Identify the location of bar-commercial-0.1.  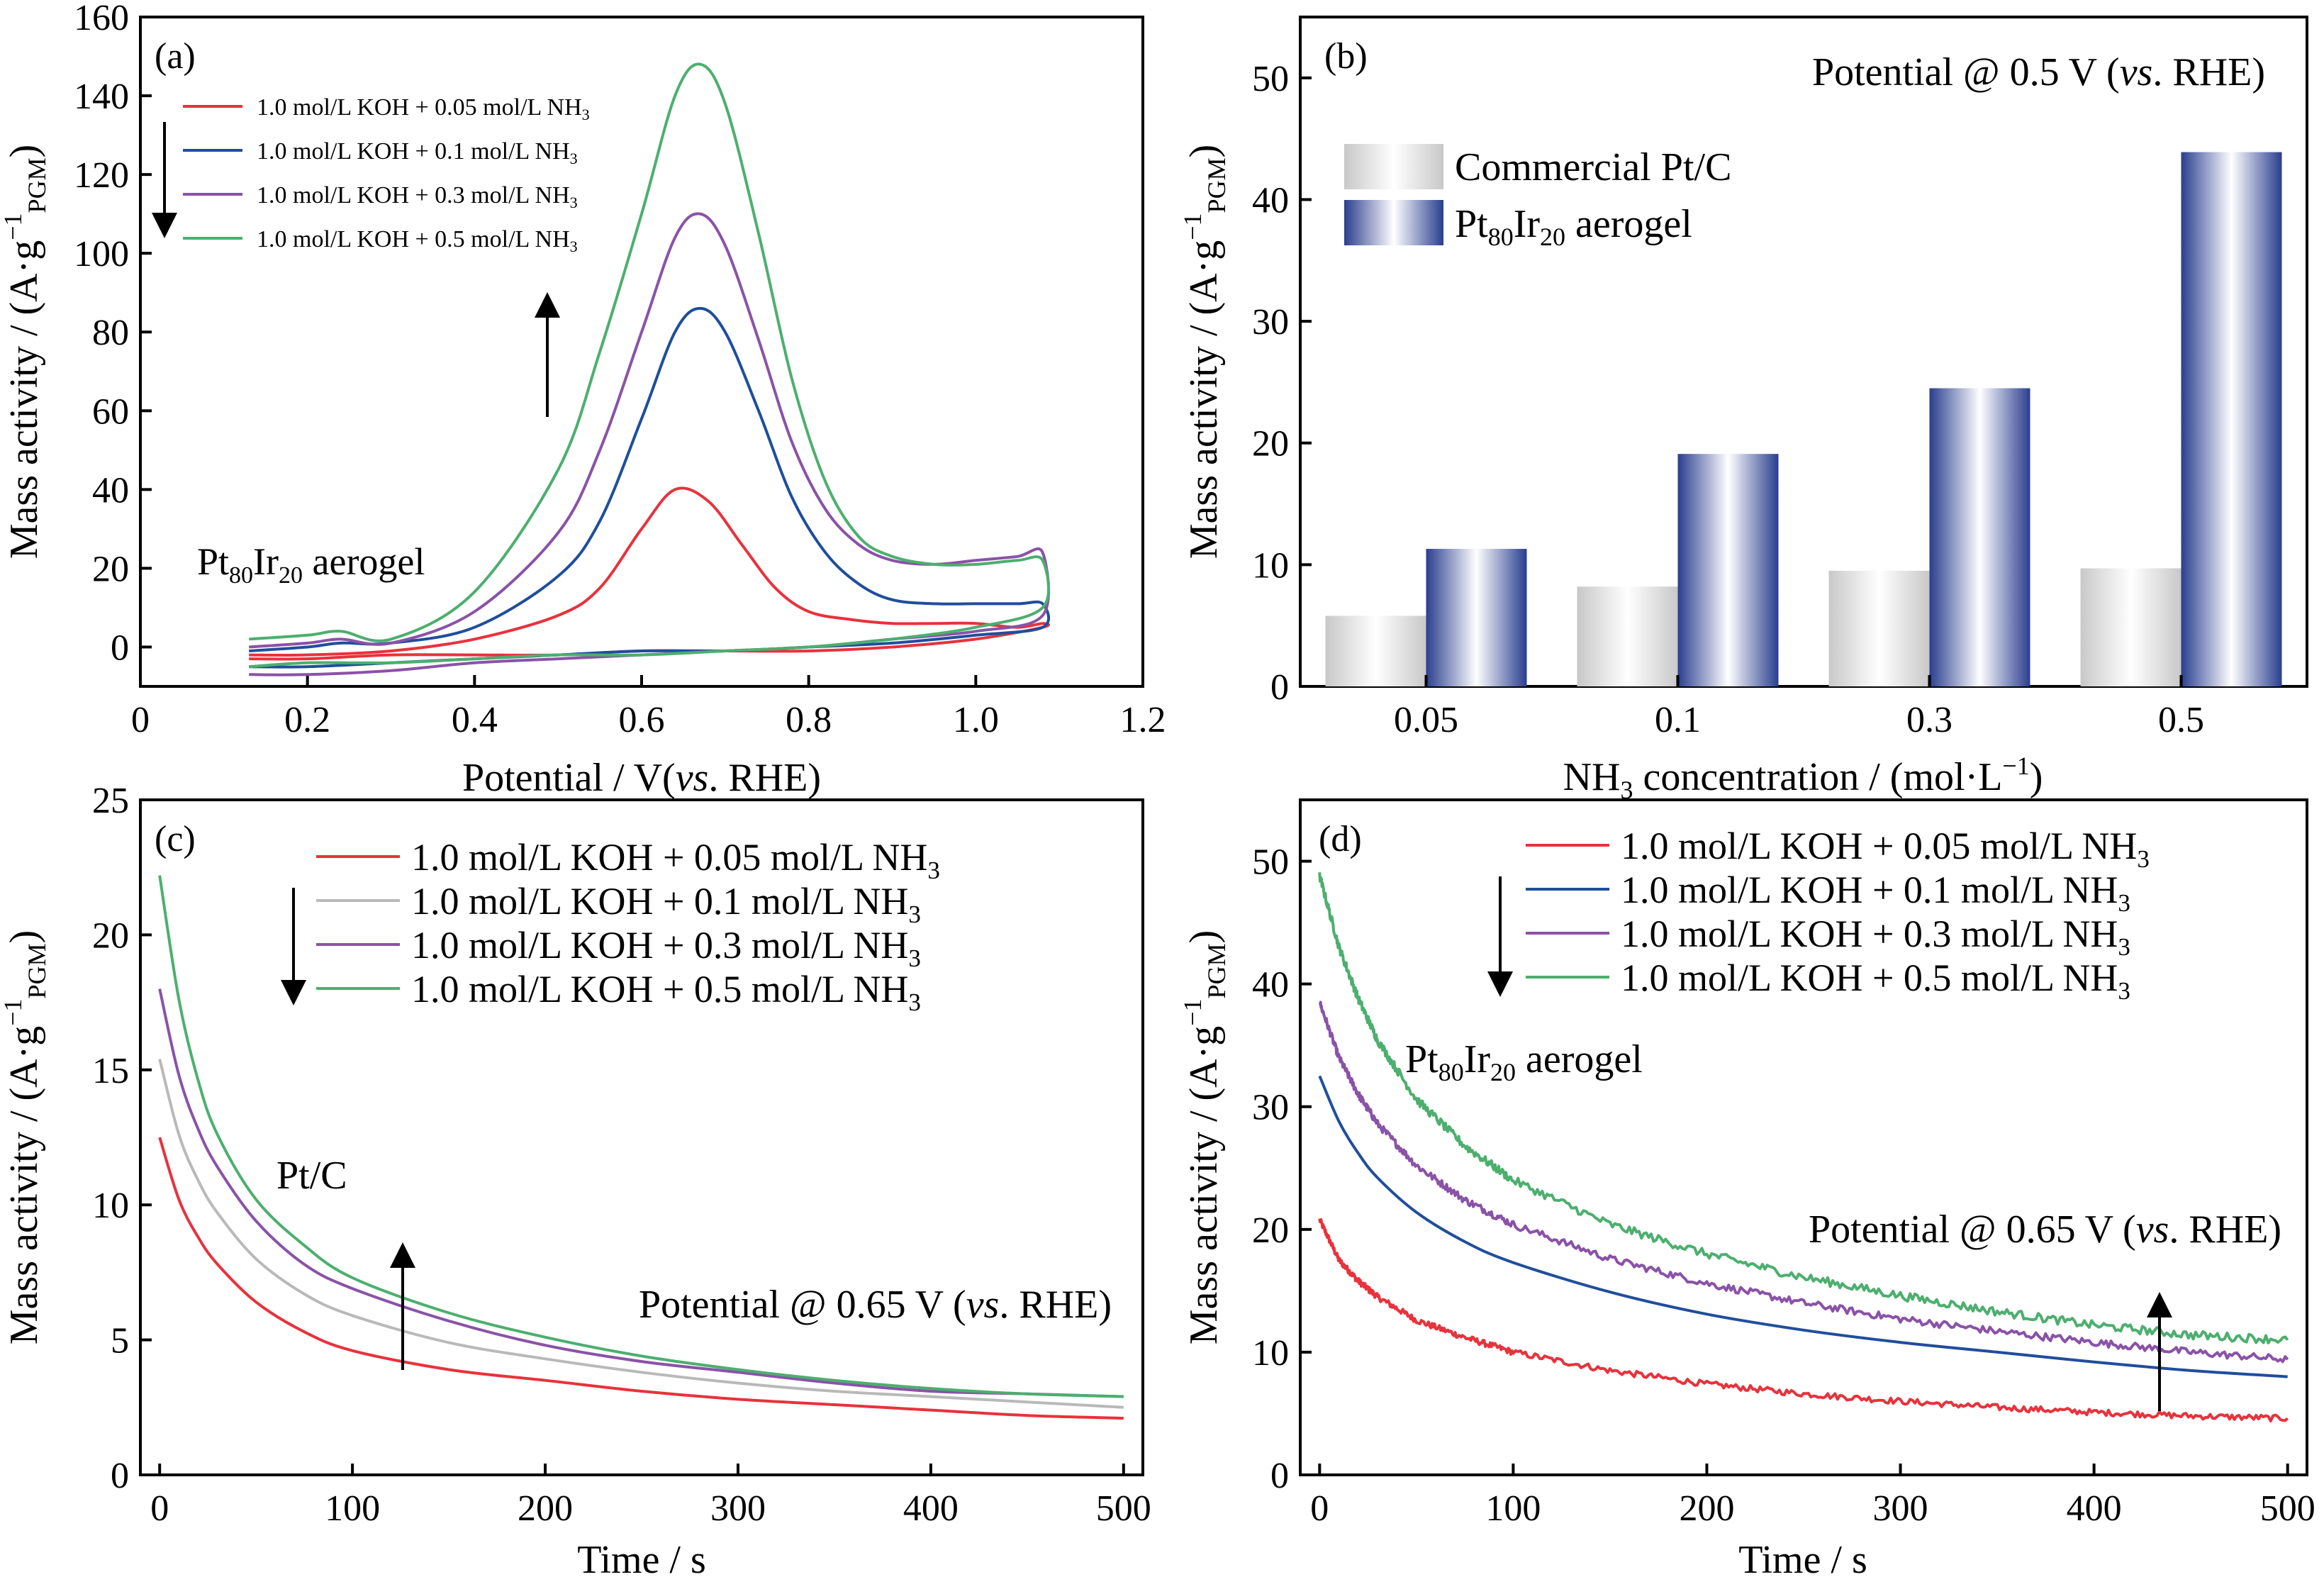
(1628, 636).